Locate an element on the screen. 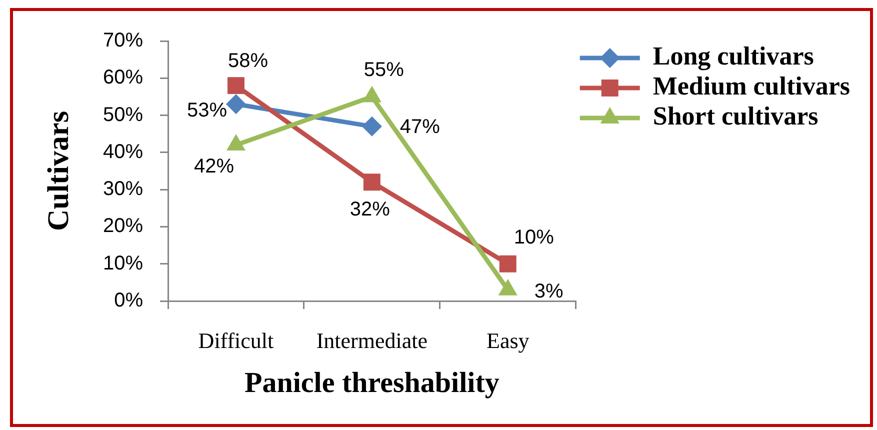  data-label: 55% is located at coordinates (384, 70).